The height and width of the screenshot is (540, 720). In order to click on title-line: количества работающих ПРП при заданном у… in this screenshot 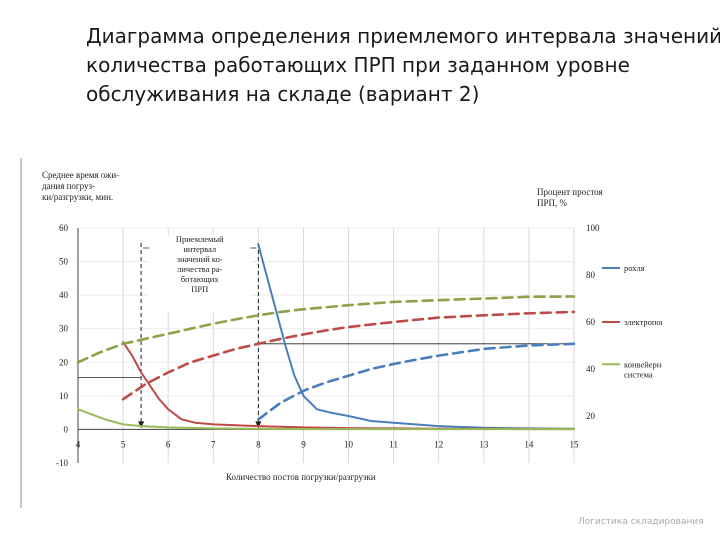, I will do `click(358, 65)`.